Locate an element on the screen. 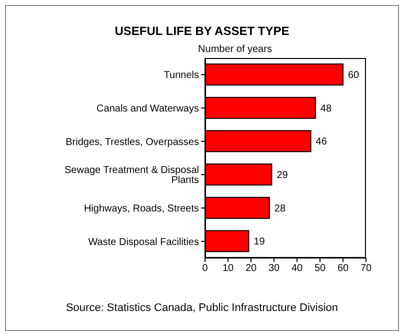 The width and height of the screenshot is (404, 336). x-tick-label: 10 is located at coordinates (228, 268).